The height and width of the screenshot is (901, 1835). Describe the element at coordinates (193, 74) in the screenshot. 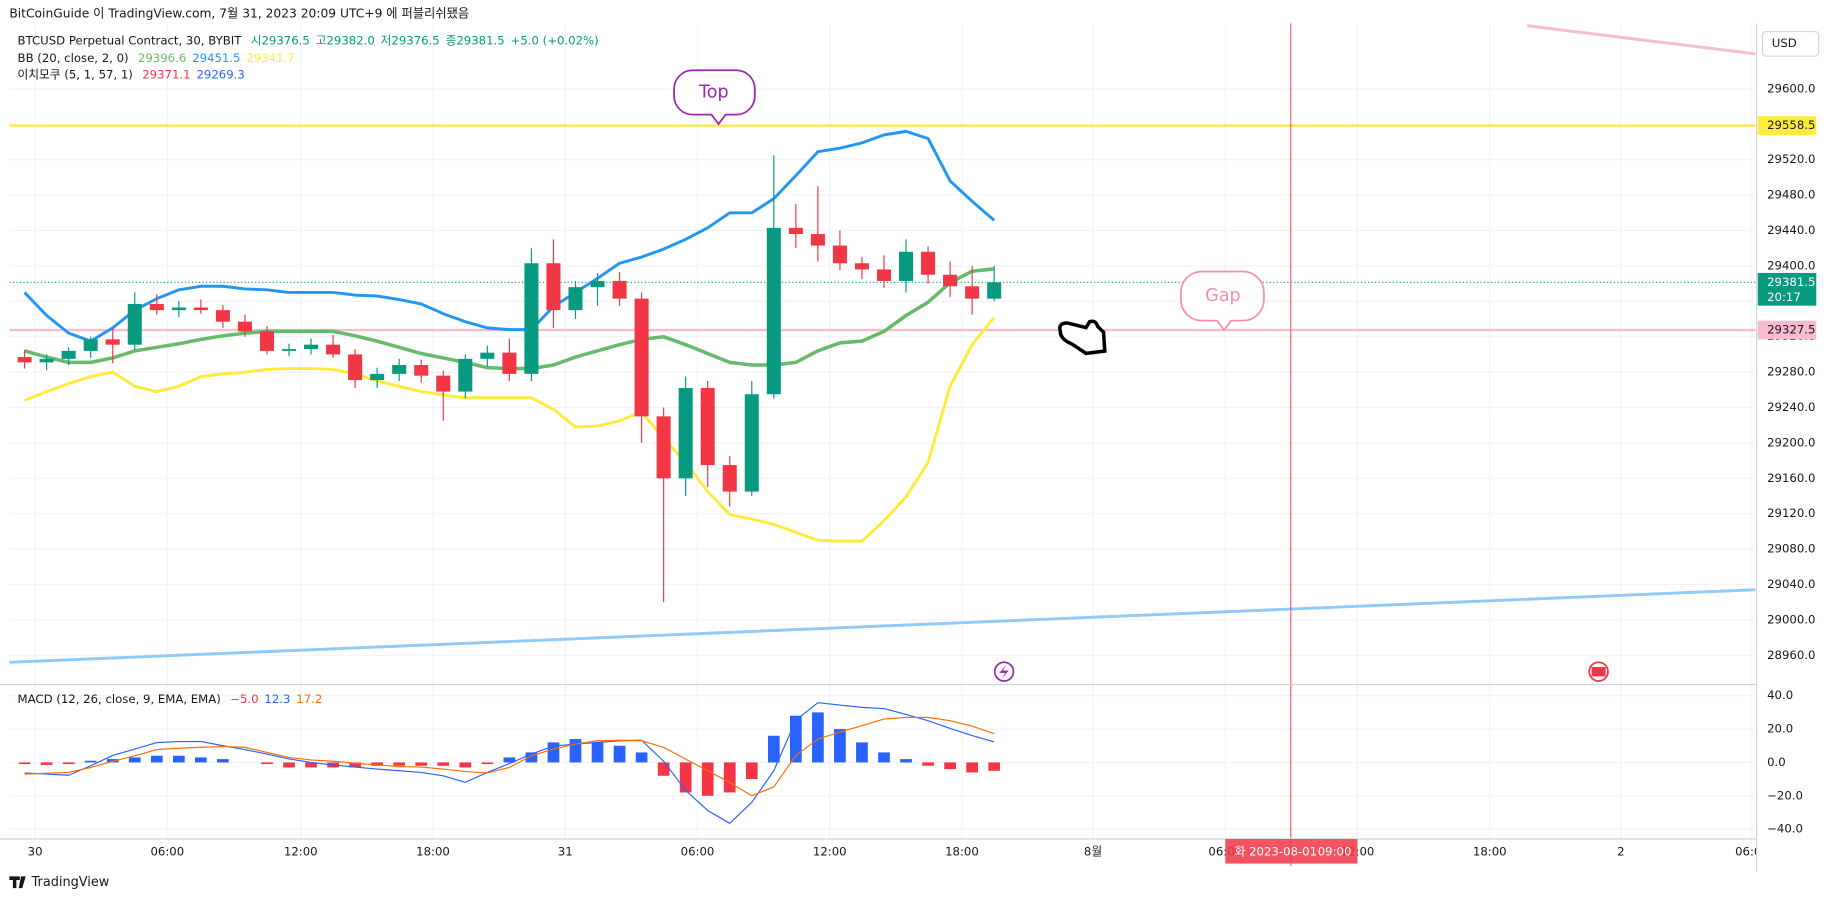

I see `ichimoku-legend: 29371.1 29269.3` at that location.